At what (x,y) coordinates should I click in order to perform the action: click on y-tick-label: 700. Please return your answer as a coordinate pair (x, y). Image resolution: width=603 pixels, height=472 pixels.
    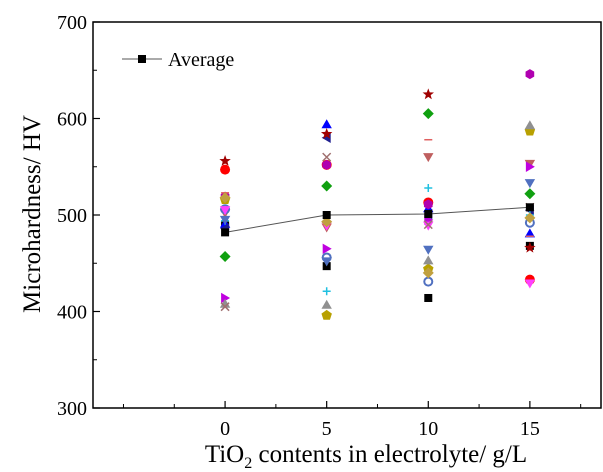
    Looking at the image, I should click on (72, 23).